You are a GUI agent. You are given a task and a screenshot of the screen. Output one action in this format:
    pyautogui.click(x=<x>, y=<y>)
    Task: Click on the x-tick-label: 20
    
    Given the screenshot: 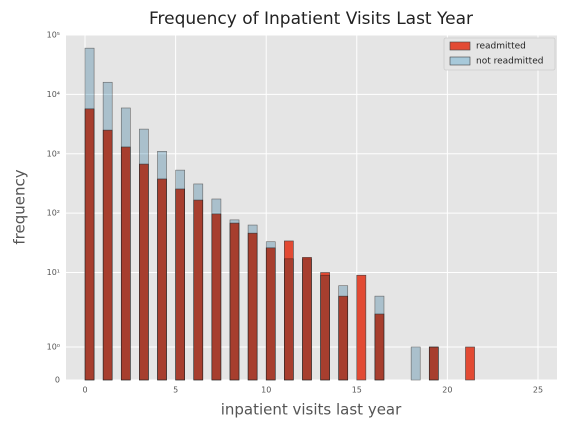 What is the action you would take?
    pyautogui.click(x=447, y=390)
    